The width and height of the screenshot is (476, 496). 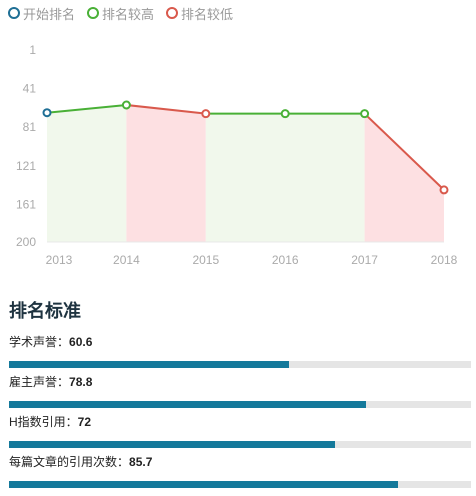 What do you see at coordinates (49, 14) in the screenshot?
I see `legend-label: 开始排名` at bounding box center [49, 14].